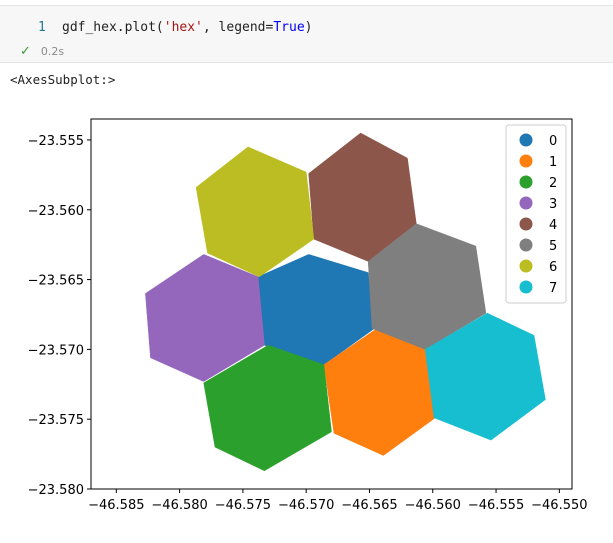  Describe the element at coordinates (42, 27) in the screenshot. I see `line-number: 1` at that location.